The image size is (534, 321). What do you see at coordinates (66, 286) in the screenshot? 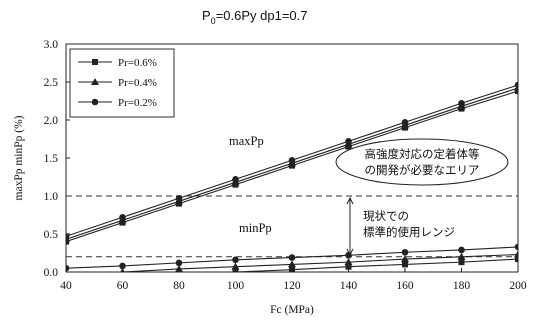
I see `x-tick-label: 40` at bounding box center [66, 286].